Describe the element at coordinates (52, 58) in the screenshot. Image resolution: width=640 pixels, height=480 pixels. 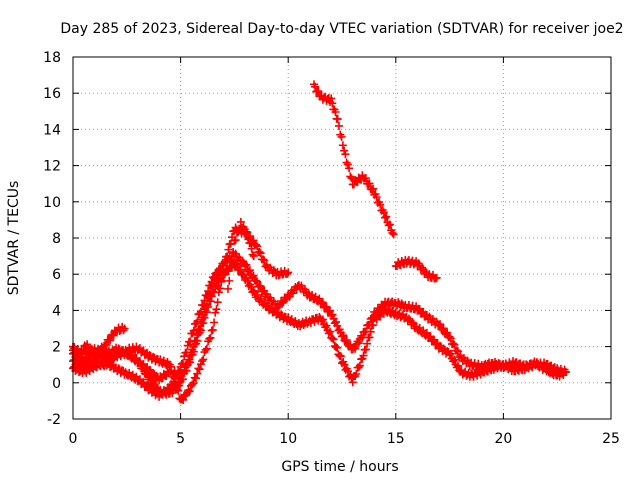
I see `y-tick-label: 18` at that location.